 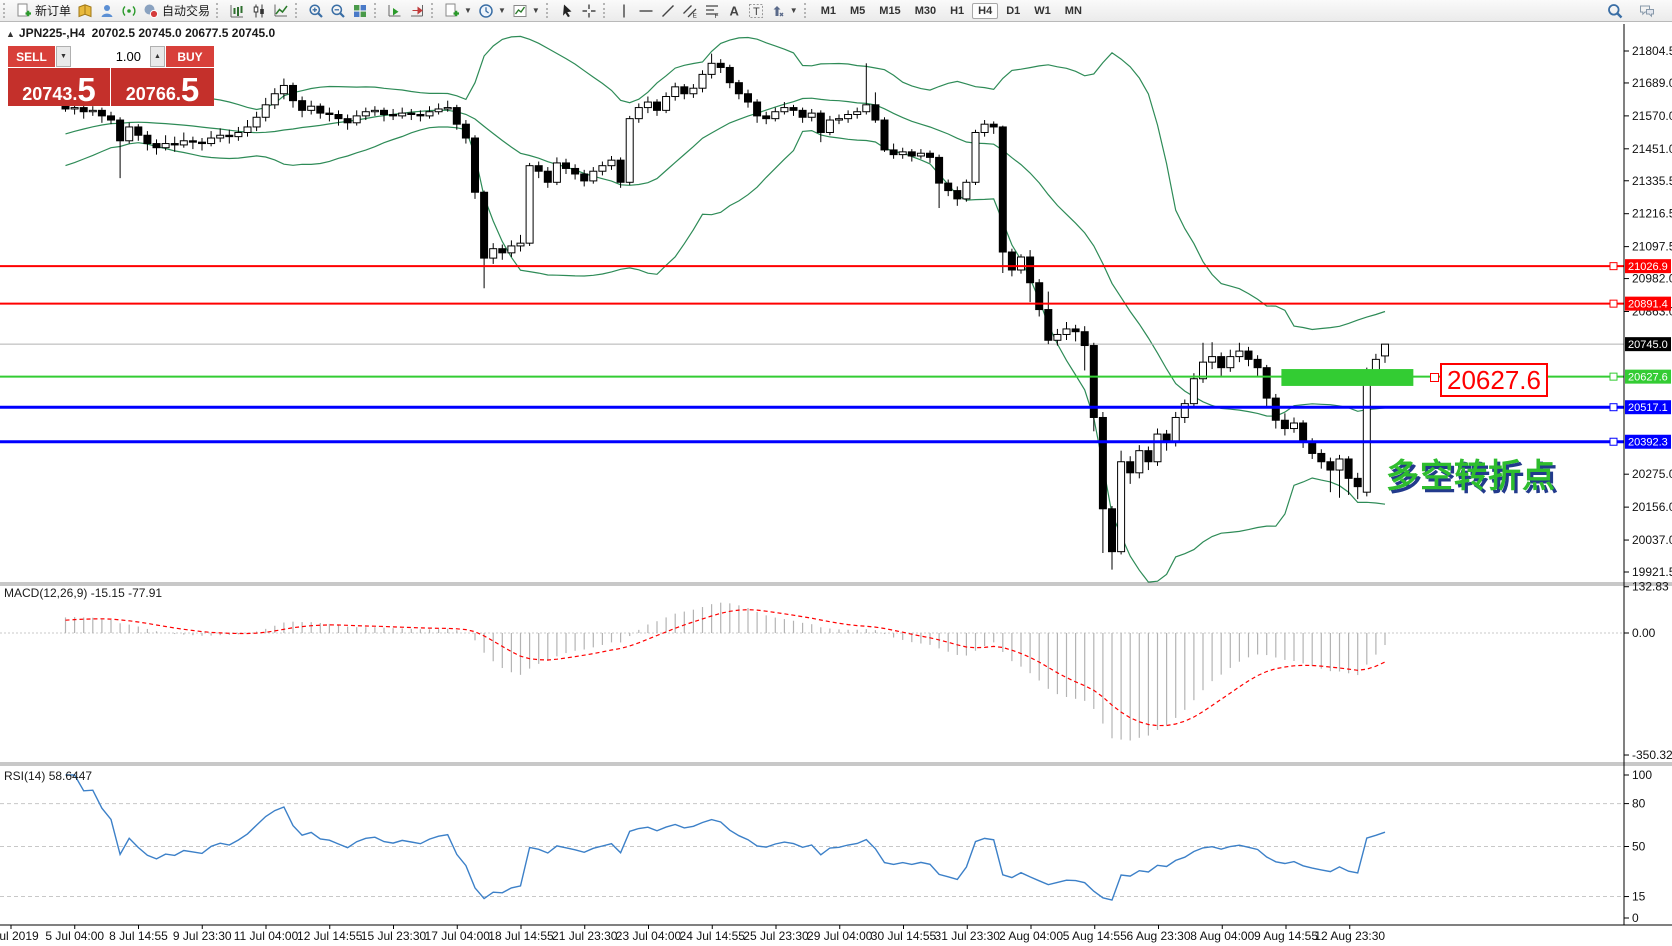 I want to click on time-tick-label: 9 Aug 14:55, so click(x=1286, y=936).